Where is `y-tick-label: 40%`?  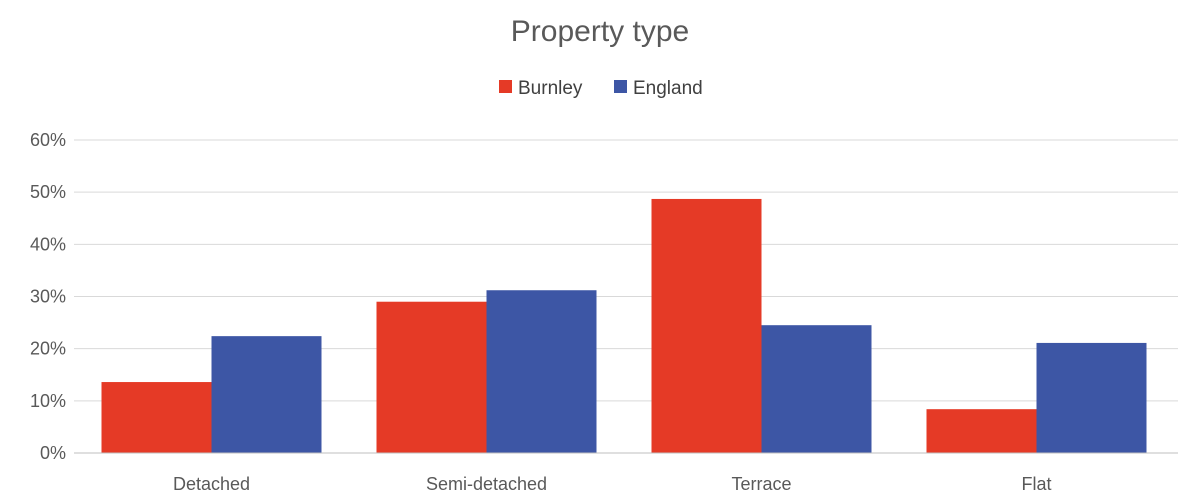
y-tick-label: 40% is located at coordinates (48, 244).